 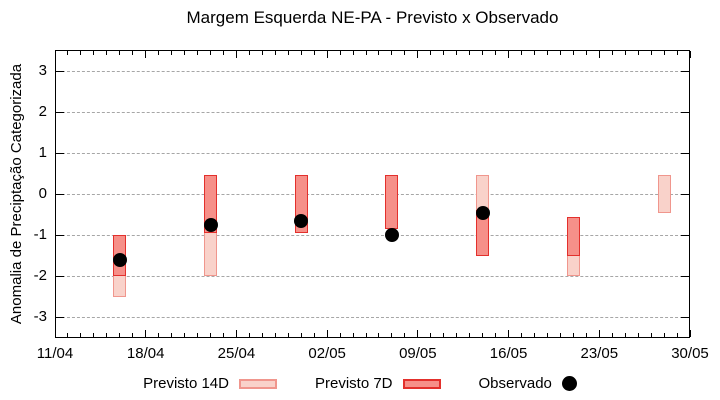 I want to click on legend: Previsto 14D Previsto 7D Observado, so click(x=360, y=383).